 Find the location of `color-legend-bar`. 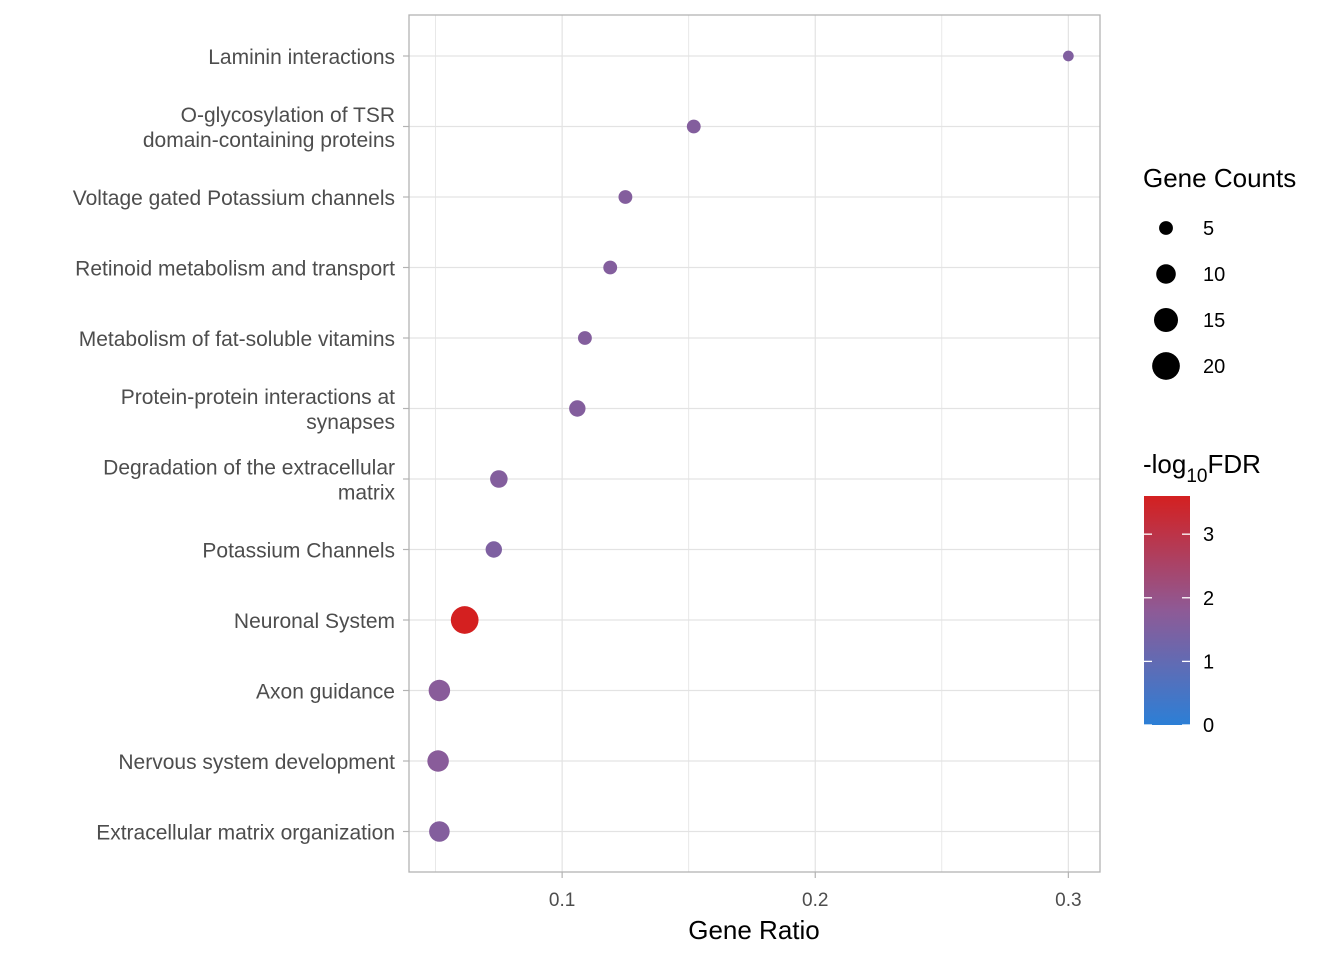

color-legend-bar is located at coordinates (1167, 610).